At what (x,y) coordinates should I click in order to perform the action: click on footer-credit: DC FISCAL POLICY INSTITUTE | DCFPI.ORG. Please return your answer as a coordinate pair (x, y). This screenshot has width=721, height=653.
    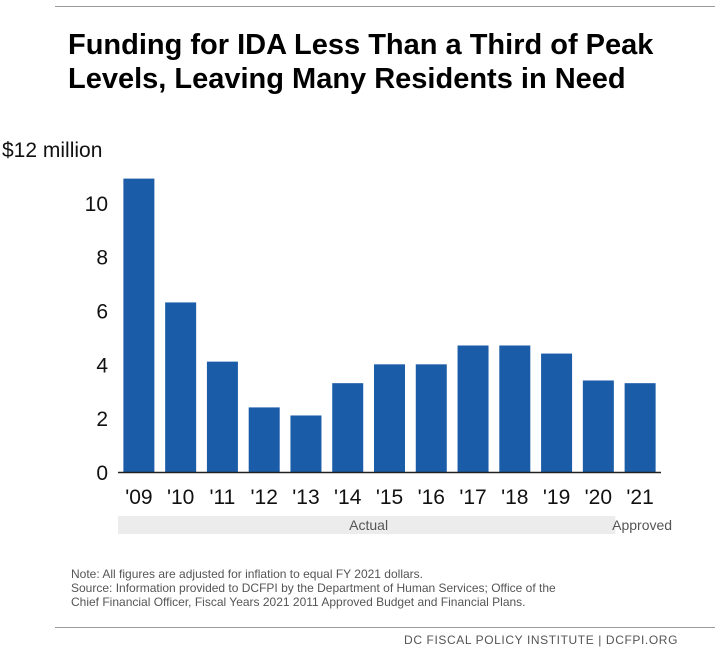
    Looking at the image, I should click on (541, 640).